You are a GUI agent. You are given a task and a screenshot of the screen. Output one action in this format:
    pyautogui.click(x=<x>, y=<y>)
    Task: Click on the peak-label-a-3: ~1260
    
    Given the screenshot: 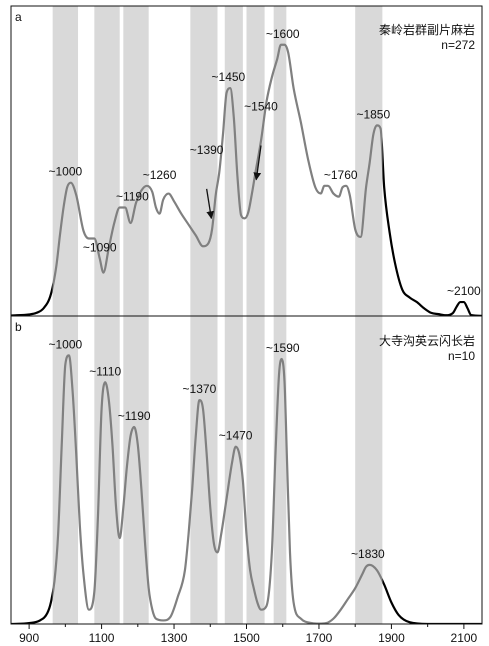 What is the action you would take?
    pyautogui.click(x=160, y=175)
    